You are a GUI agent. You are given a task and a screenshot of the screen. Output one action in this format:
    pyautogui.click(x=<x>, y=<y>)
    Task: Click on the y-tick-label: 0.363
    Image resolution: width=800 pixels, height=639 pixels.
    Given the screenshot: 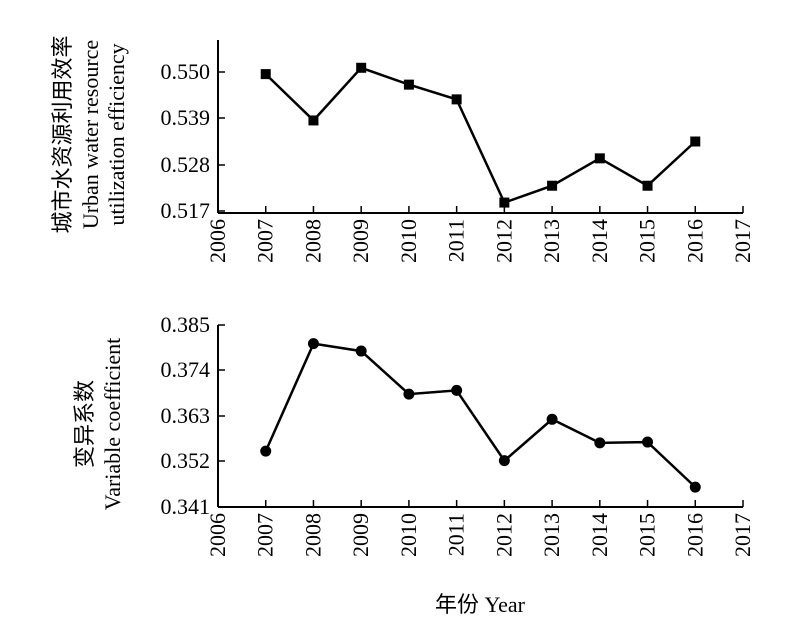 What is the action you would take?
    pyautogui.click(x=186, y=415)
    